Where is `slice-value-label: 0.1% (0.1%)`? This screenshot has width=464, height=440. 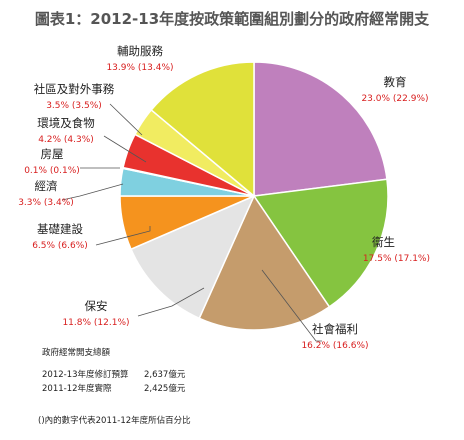
slice-value-label: 0.1% (0.1%) is located at coordinates (52, 171).